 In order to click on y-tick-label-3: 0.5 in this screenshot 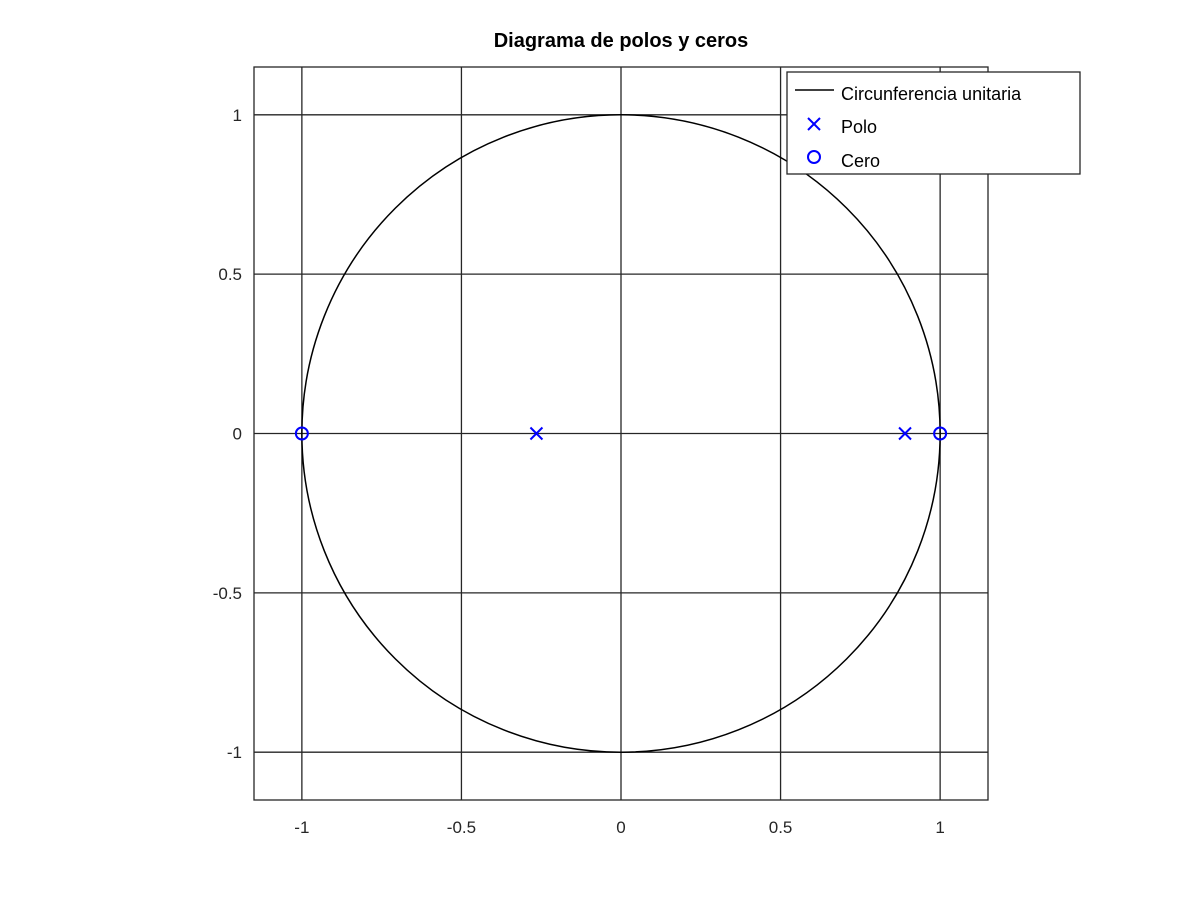, I will do `click(230, 274)`.